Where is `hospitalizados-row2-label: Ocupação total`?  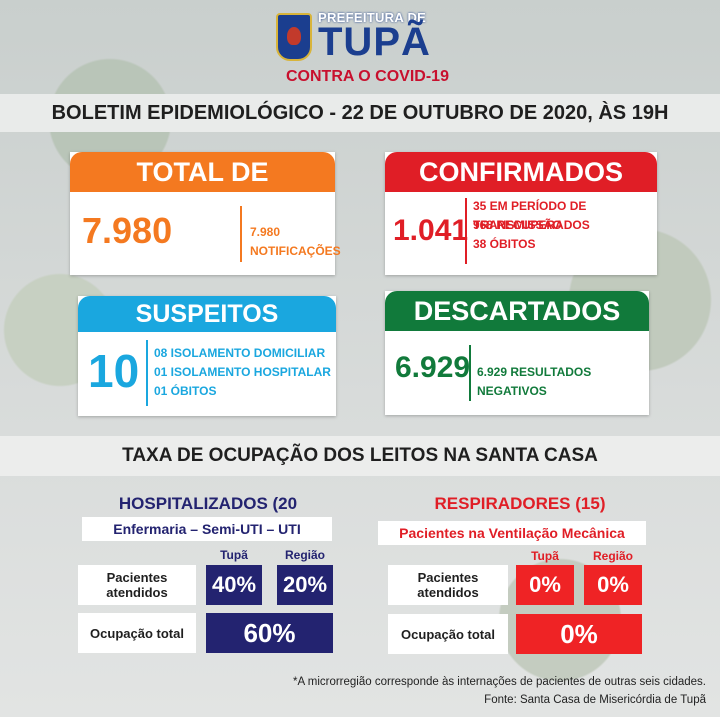 hospitalizados-row2-label: Ocupação total is located at coordinates (137, 633).